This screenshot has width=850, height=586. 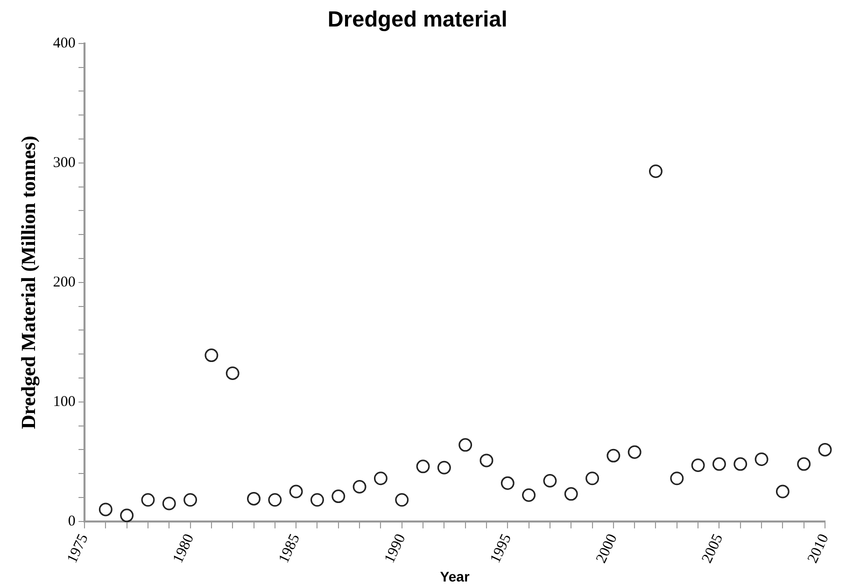 I want to click on x-tick-label: 1985, so click(x=290, y=549).